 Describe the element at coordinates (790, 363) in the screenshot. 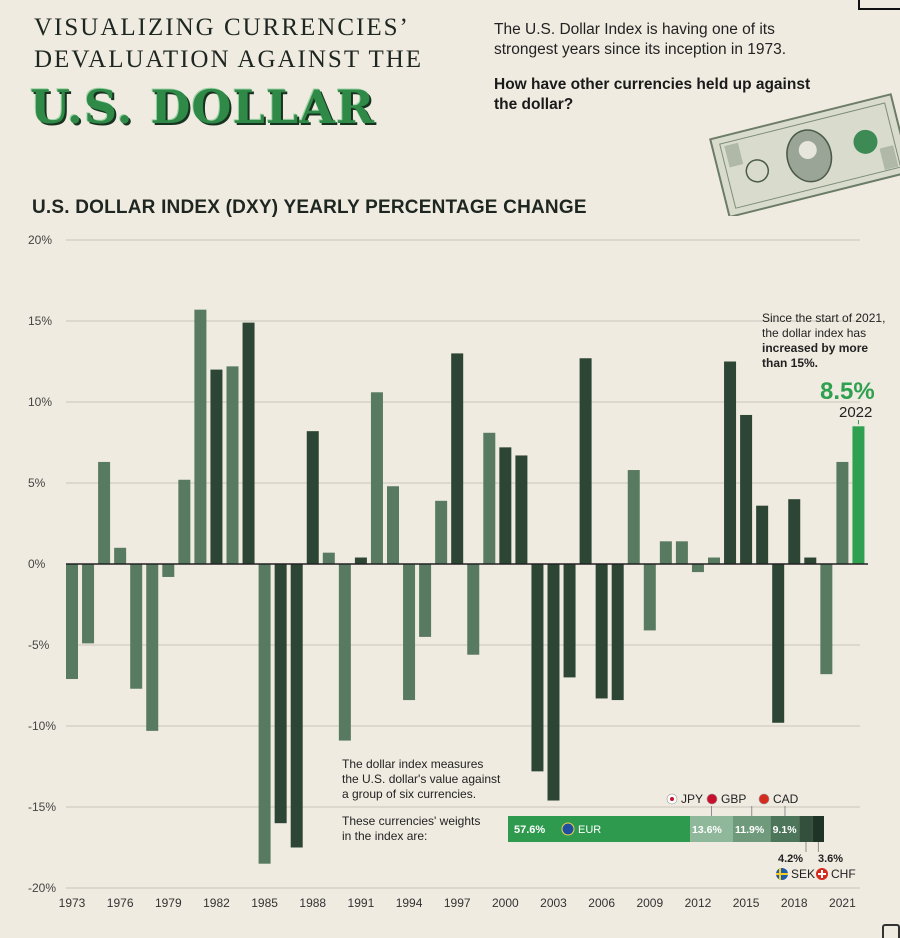

I see `note-bold-2: than 15%.` at that location.